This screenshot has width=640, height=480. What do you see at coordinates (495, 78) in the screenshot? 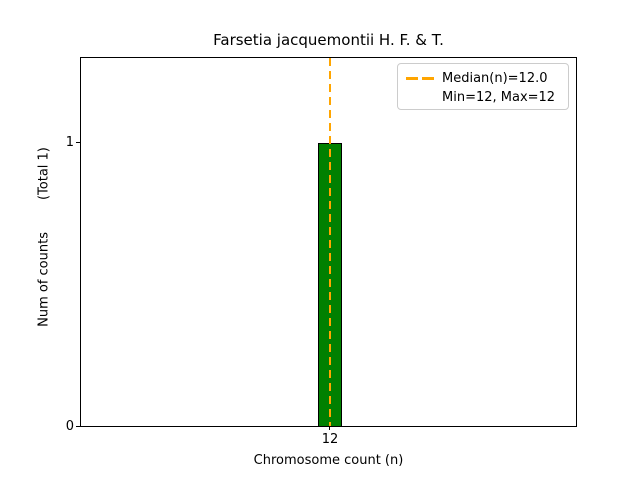
I see `legend-label-median: Median(n)=12.0` at bounding box center [495, 78].